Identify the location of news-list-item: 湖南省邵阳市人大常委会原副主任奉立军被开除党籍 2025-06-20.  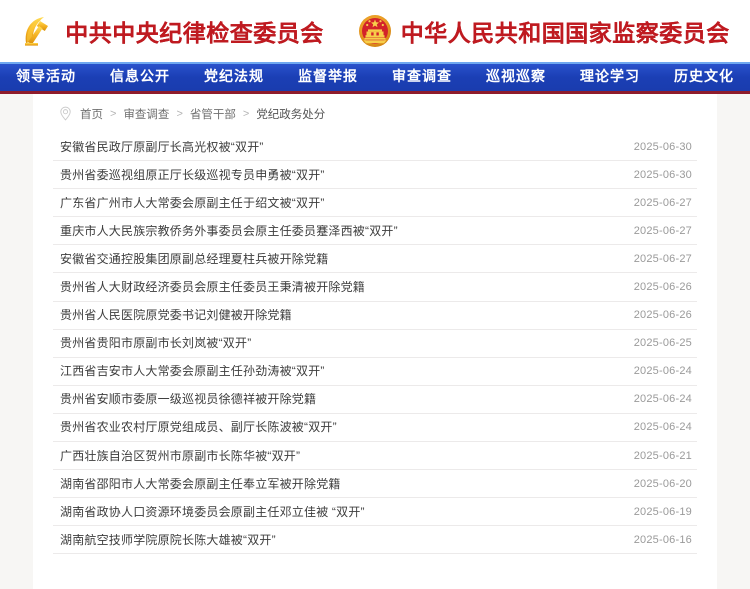
(375, 484).